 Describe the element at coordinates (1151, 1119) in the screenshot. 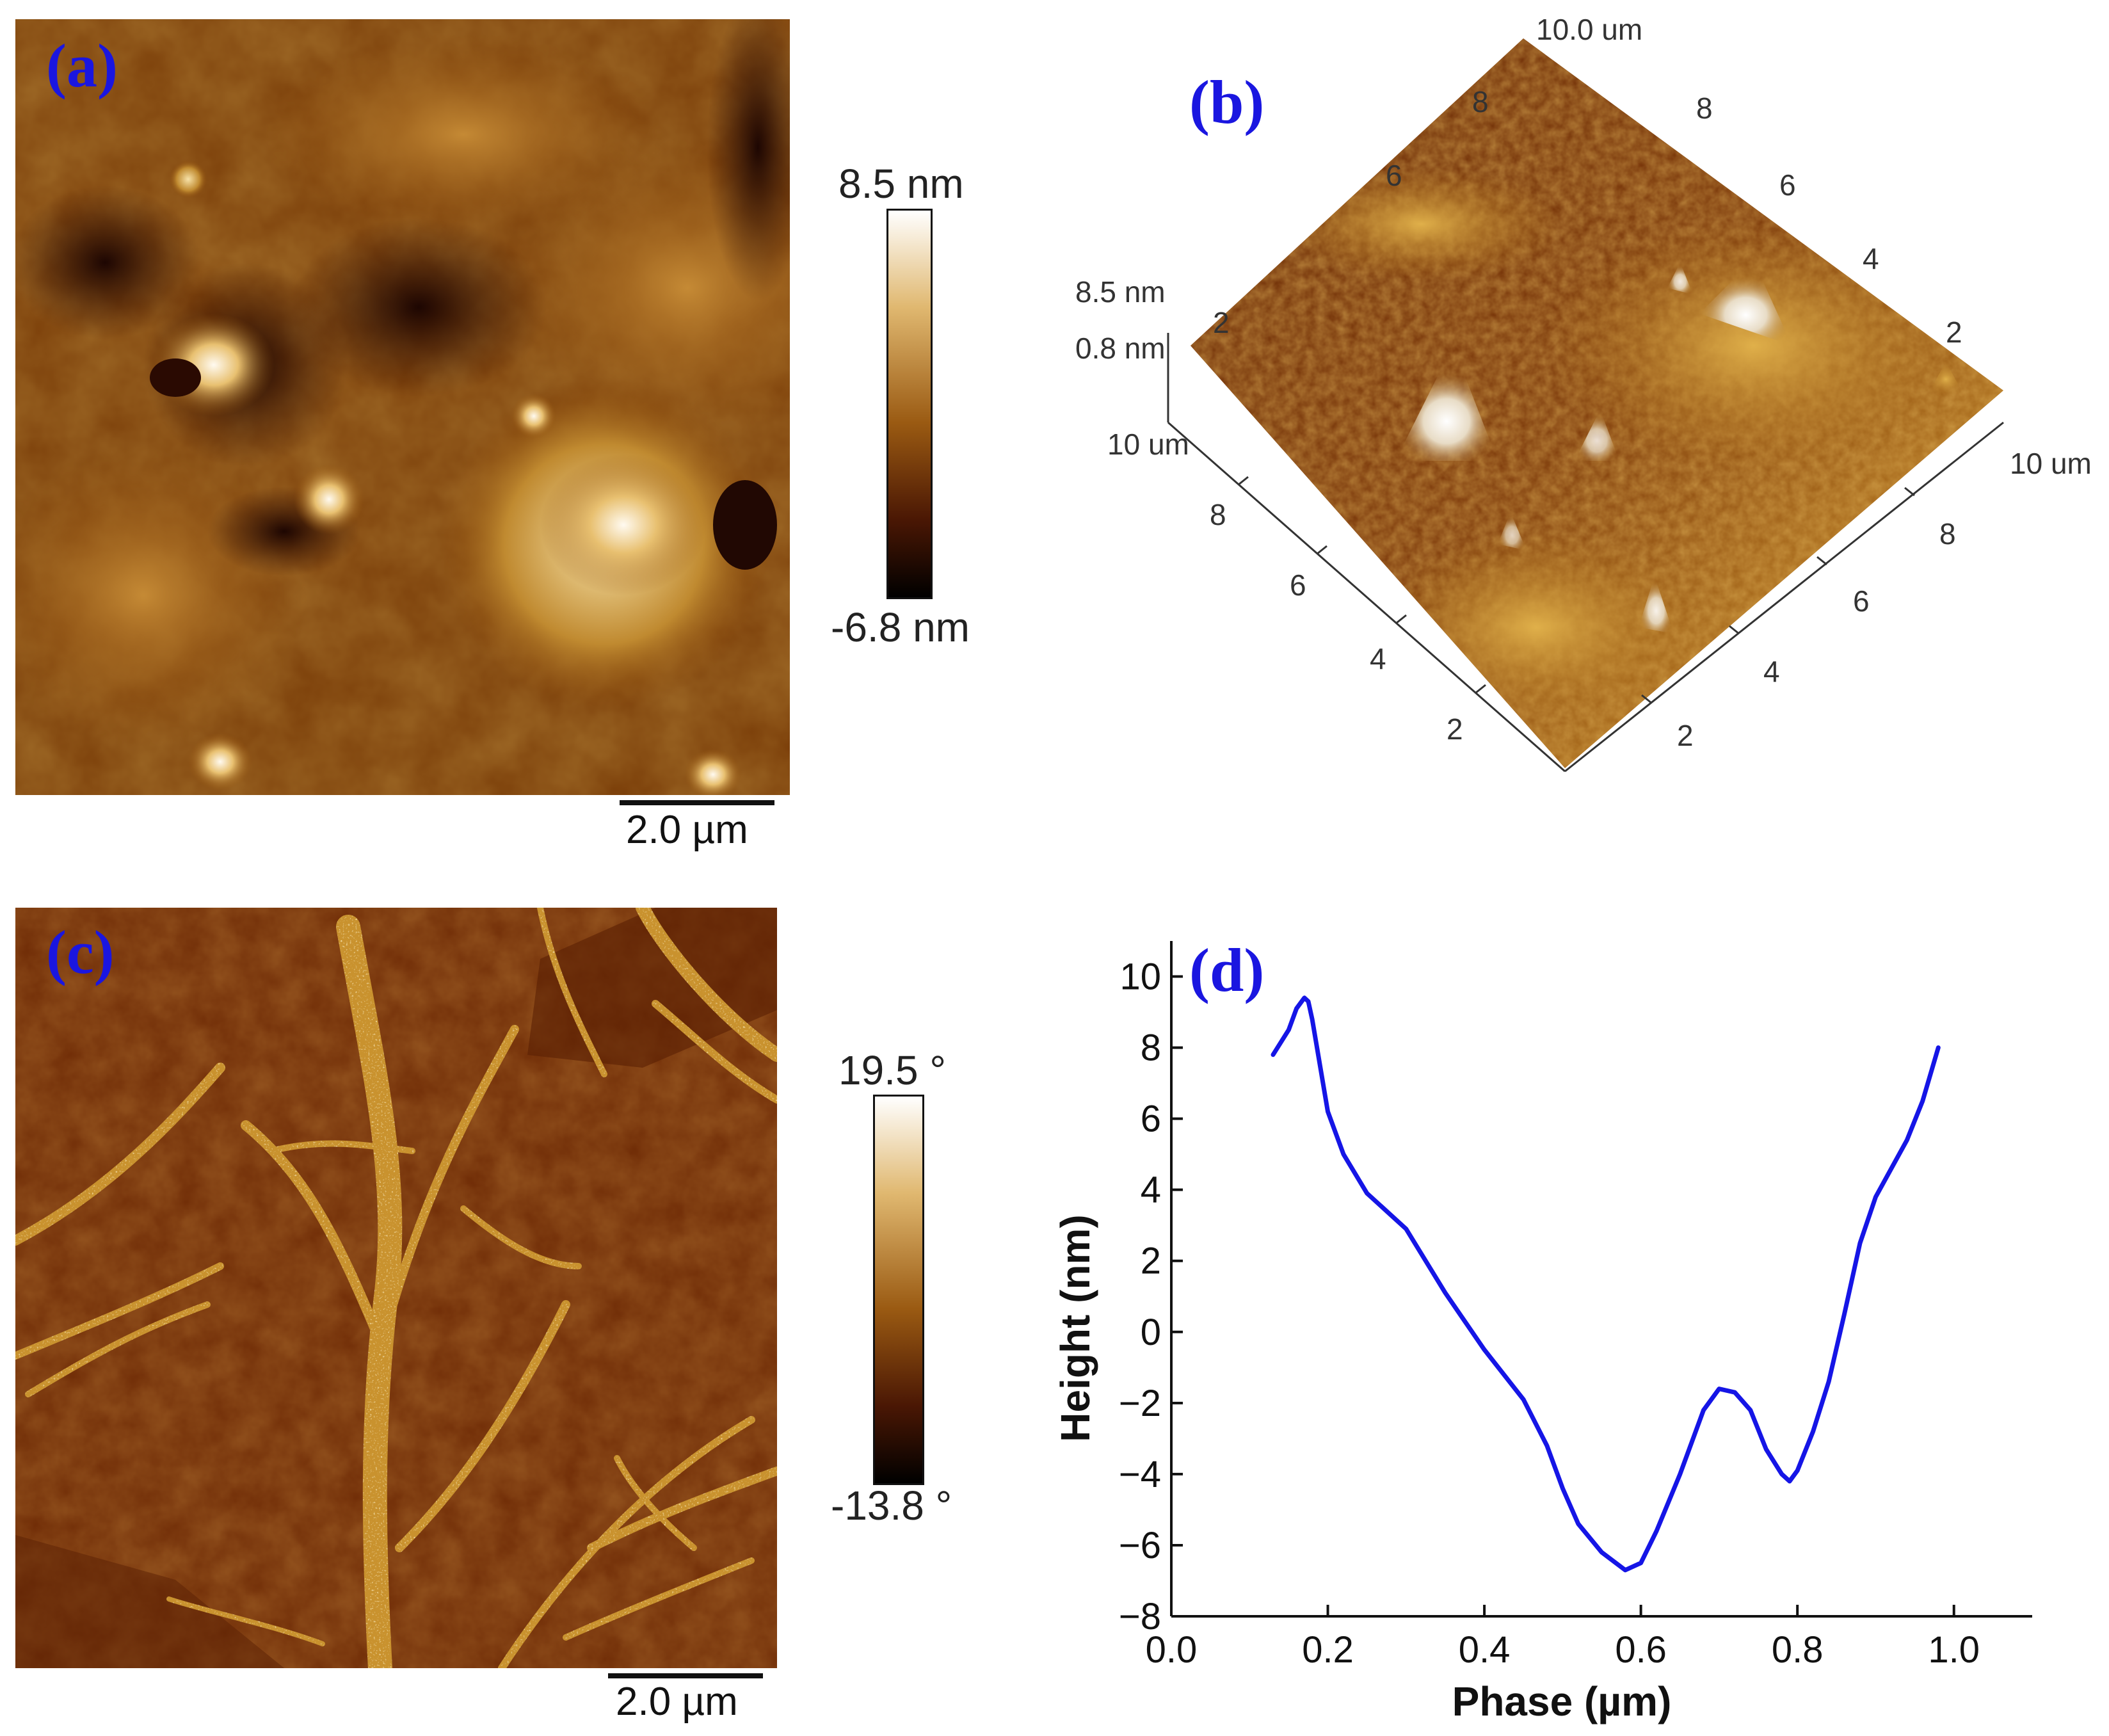

I see `y-tick-label: 6` at that location.